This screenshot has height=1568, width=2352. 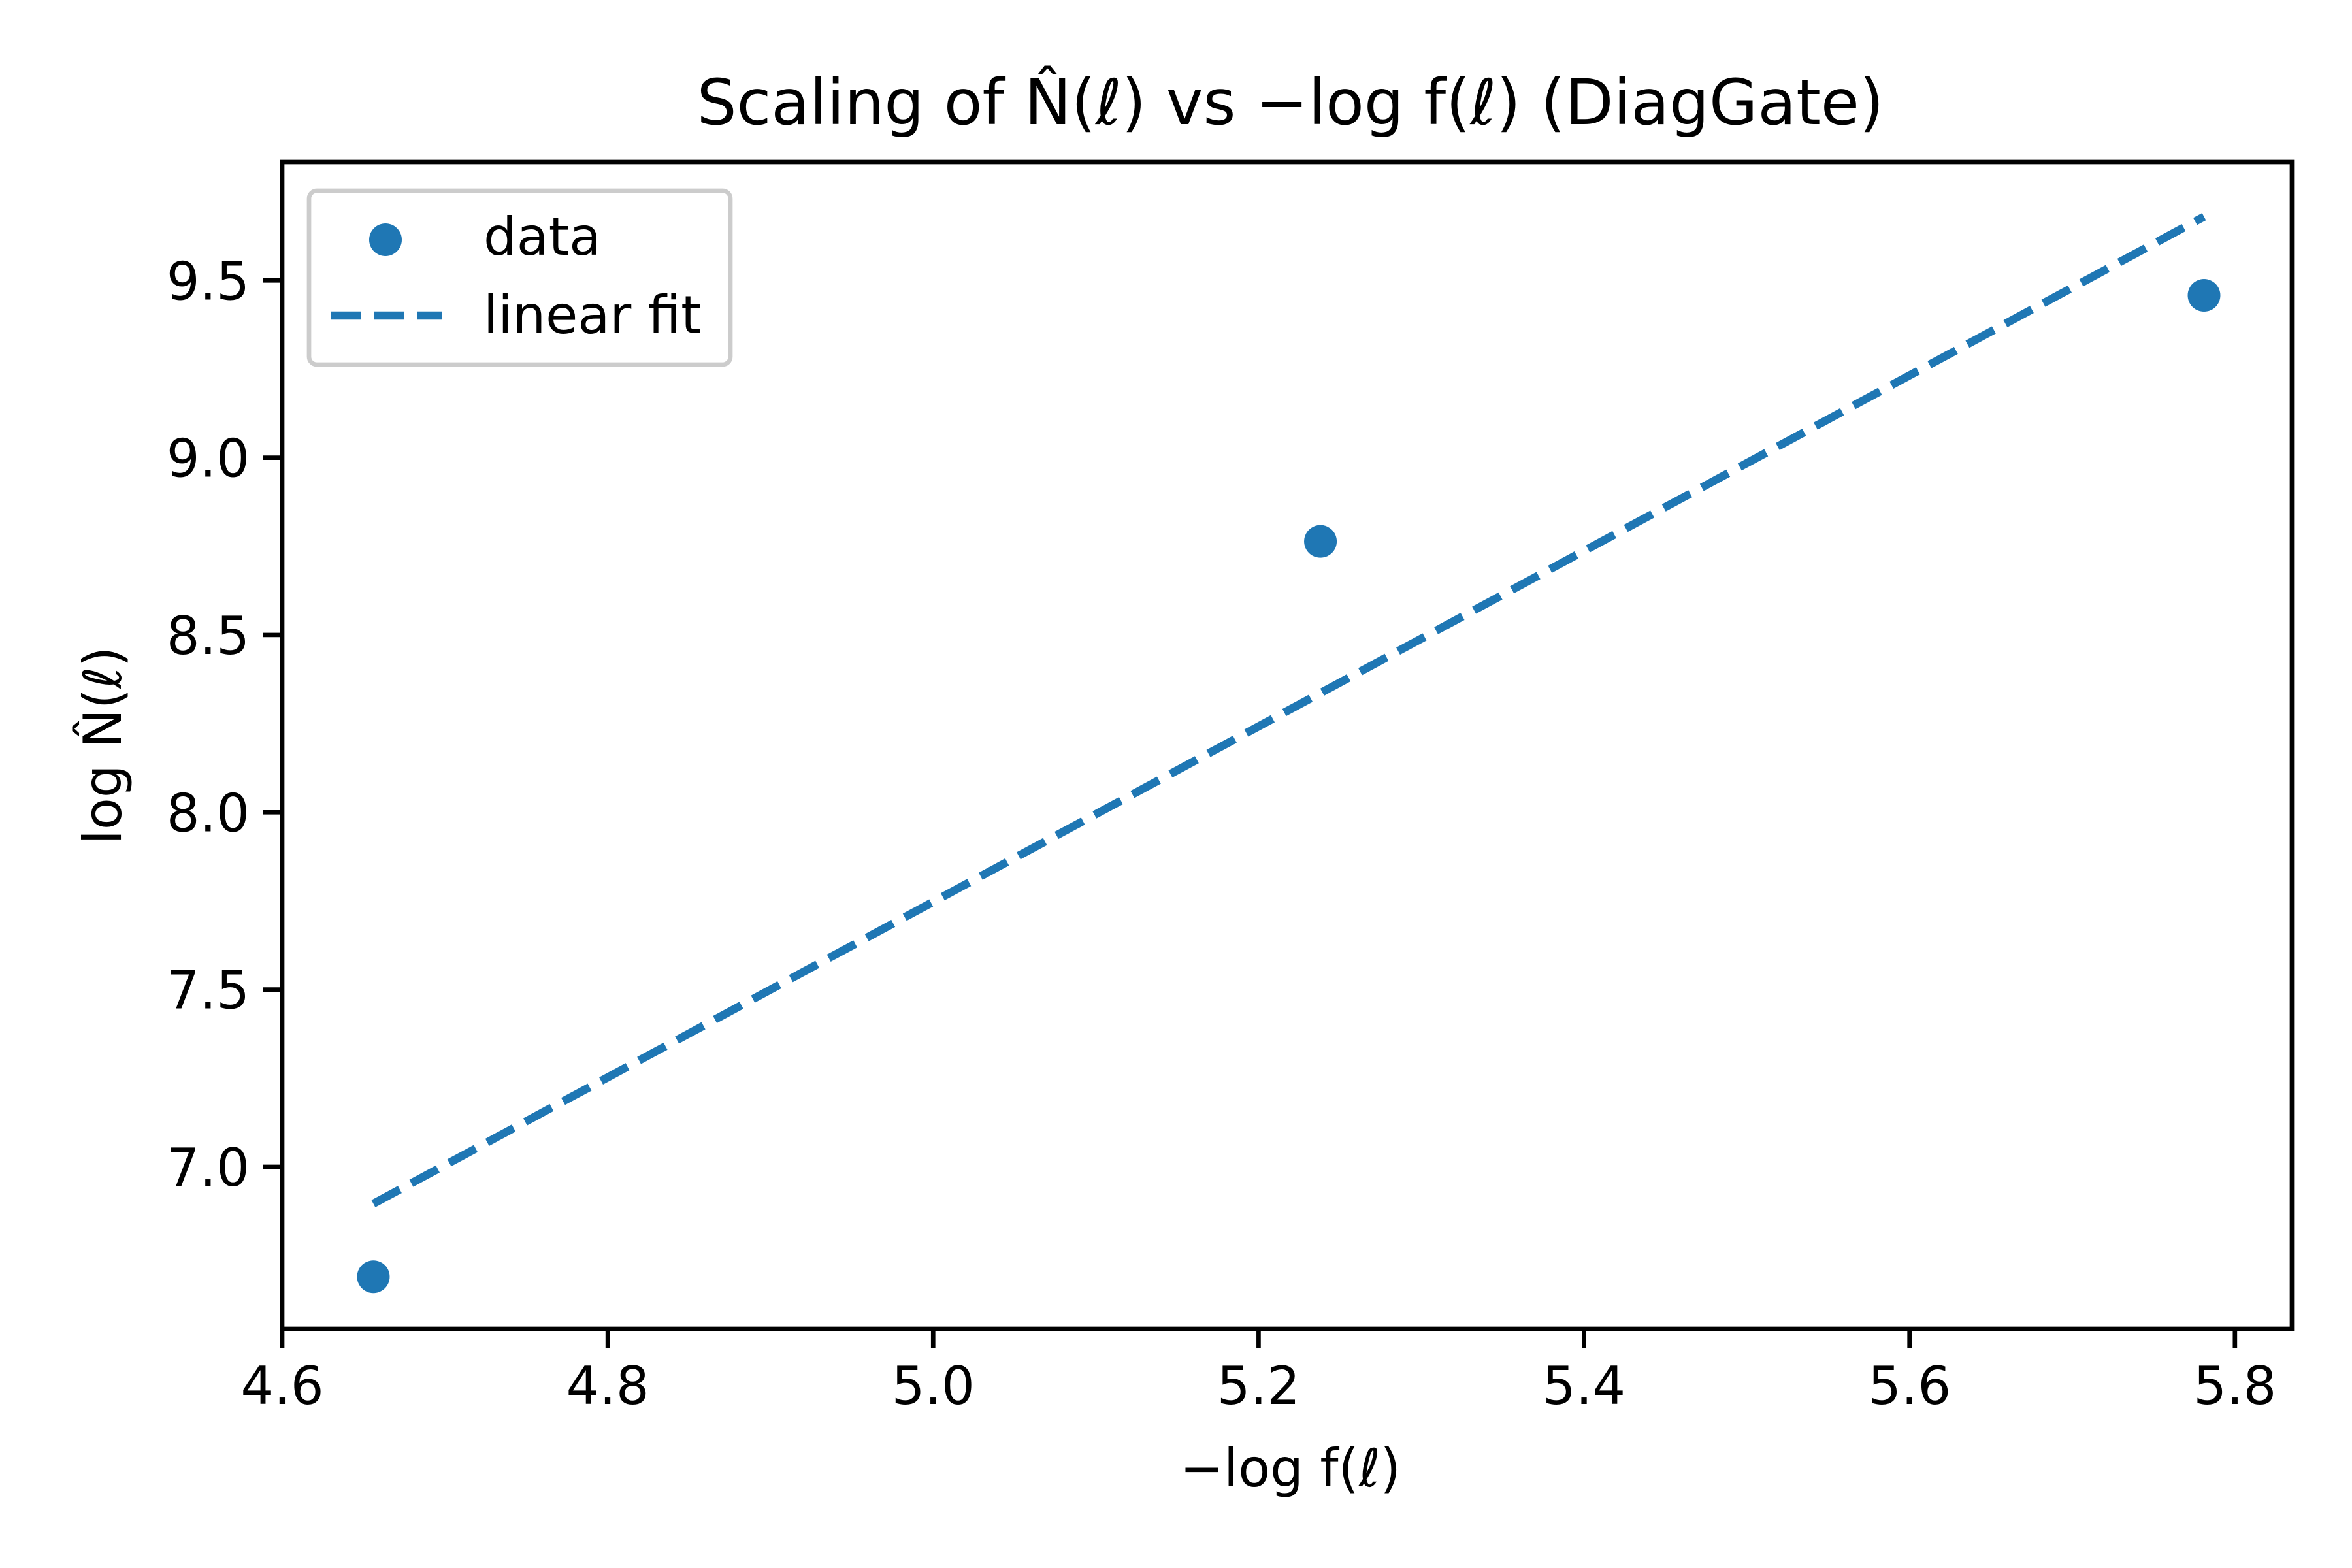 What do you see at coordinates (208, 459) in the screenshot?
I see `y-tick-label: 9.0` at bounding box center [208, 459].